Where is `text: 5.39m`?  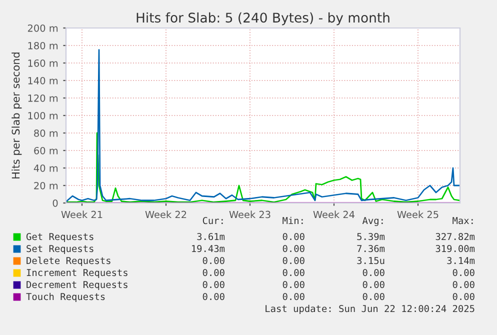 text: 5.39m is located at coordinates (371, 236).